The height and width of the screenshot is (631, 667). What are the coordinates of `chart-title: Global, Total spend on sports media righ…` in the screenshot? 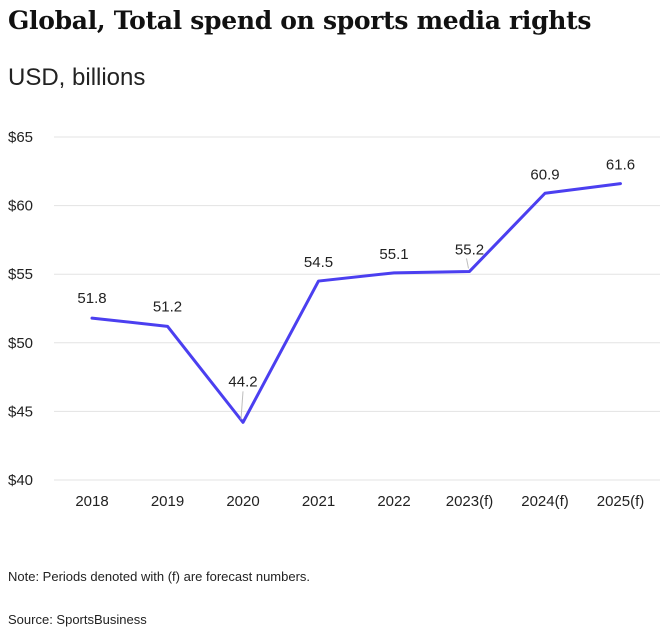 It's located at (300, 20).